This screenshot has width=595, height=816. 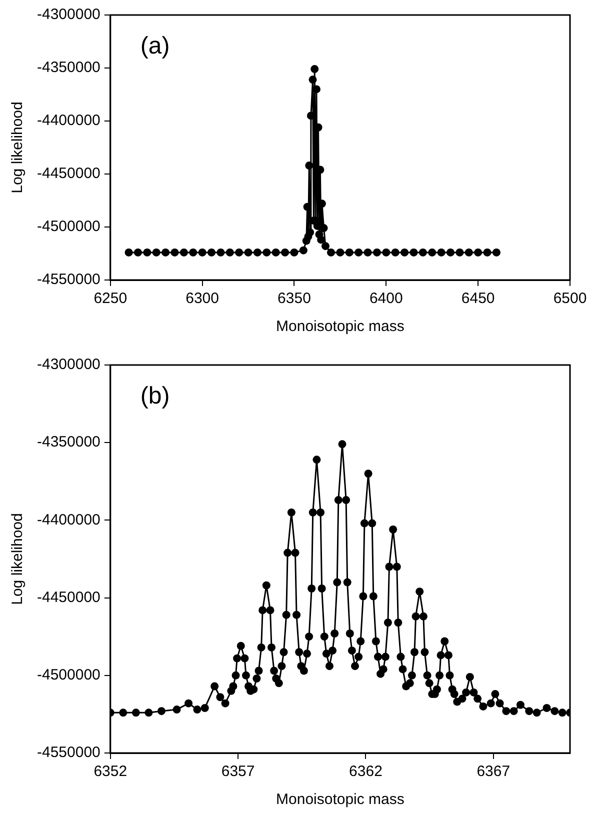 I want to click on x-tick-label: 6352, so click(x=111, y=771).